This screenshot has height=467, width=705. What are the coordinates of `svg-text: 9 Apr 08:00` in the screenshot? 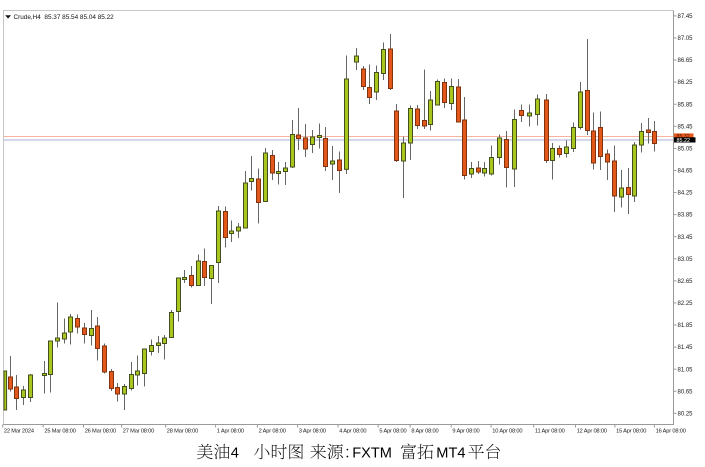 It's located at (465, 431).